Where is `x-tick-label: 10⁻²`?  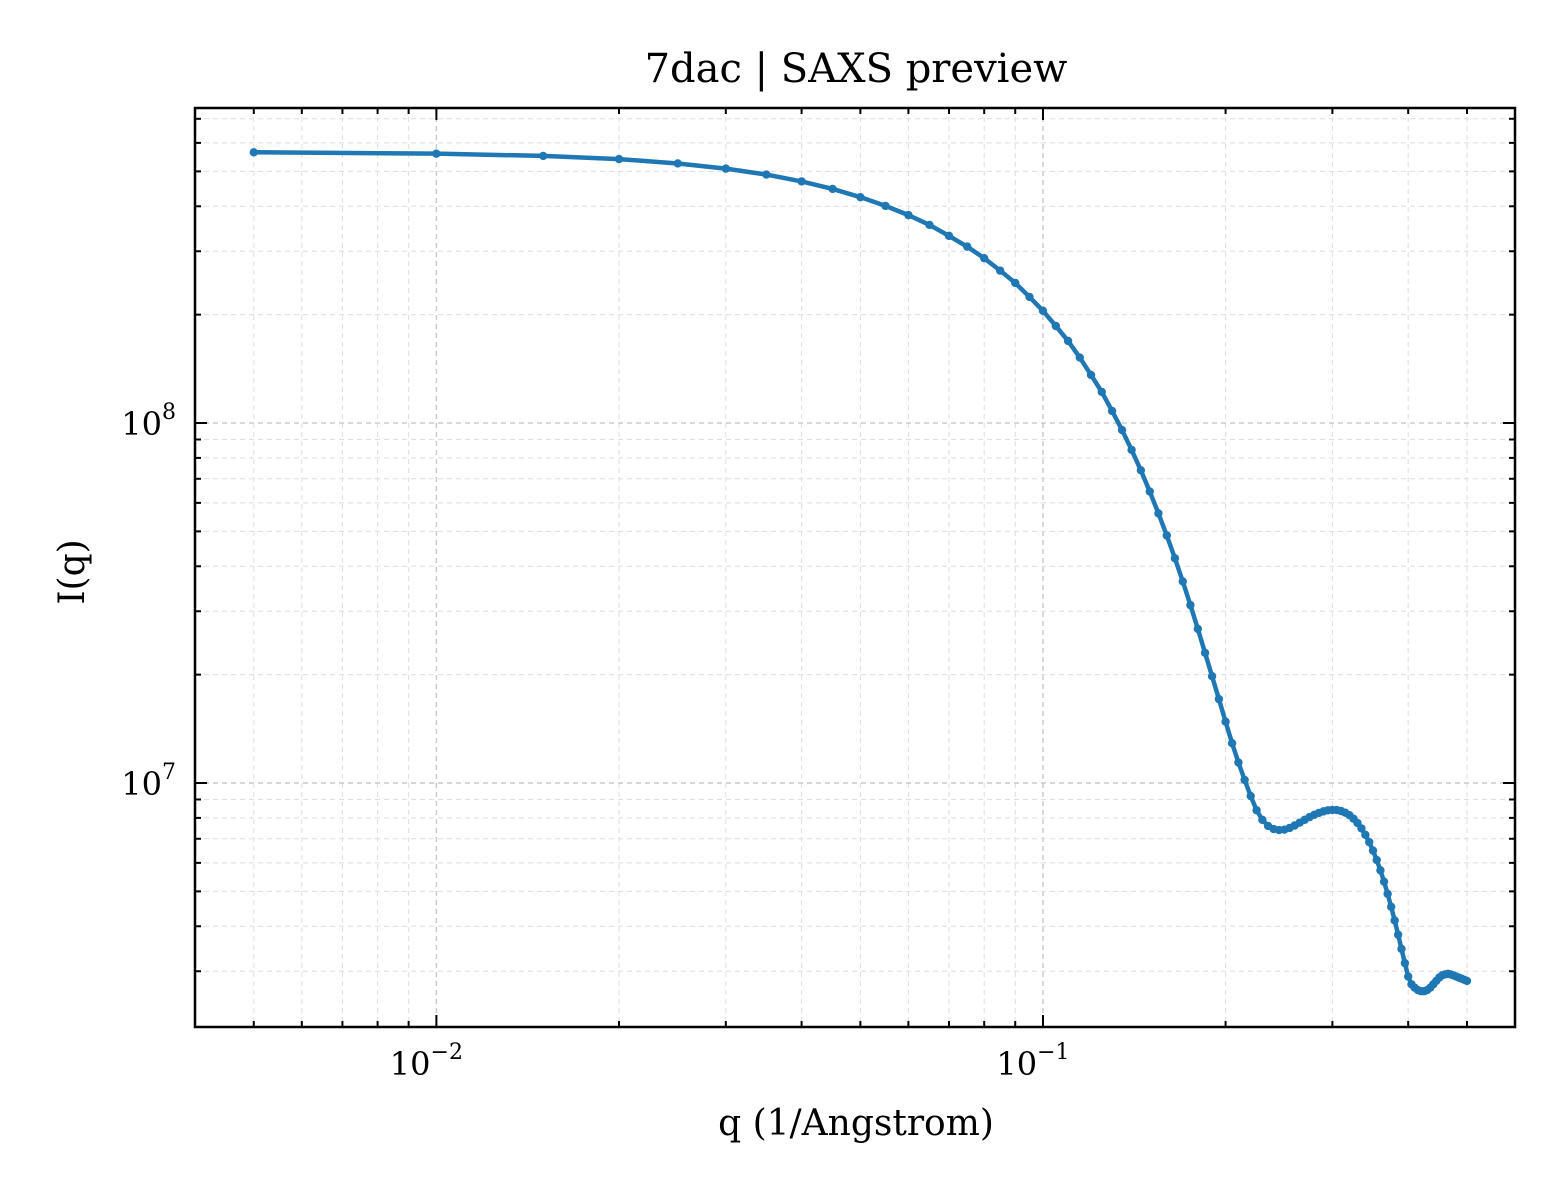
x-tick-label: 10⁻² is located at coordinates (426, 1061).